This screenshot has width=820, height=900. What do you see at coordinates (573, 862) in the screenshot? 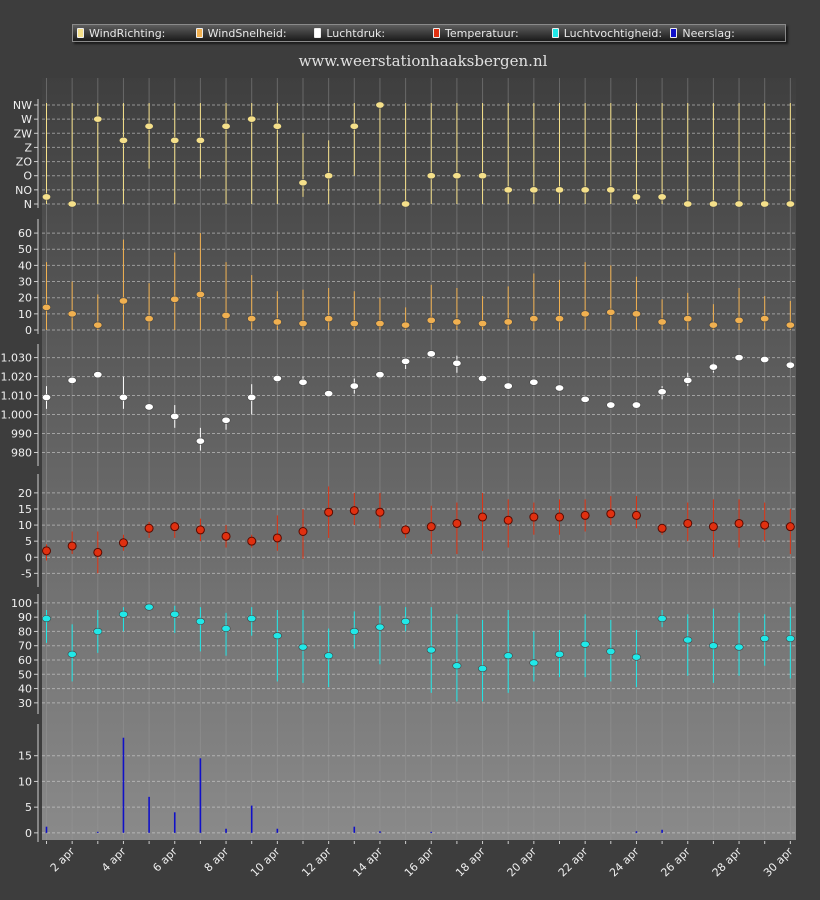
I see `x-tick-label: 22 apr` at bounding box center [573, 862].